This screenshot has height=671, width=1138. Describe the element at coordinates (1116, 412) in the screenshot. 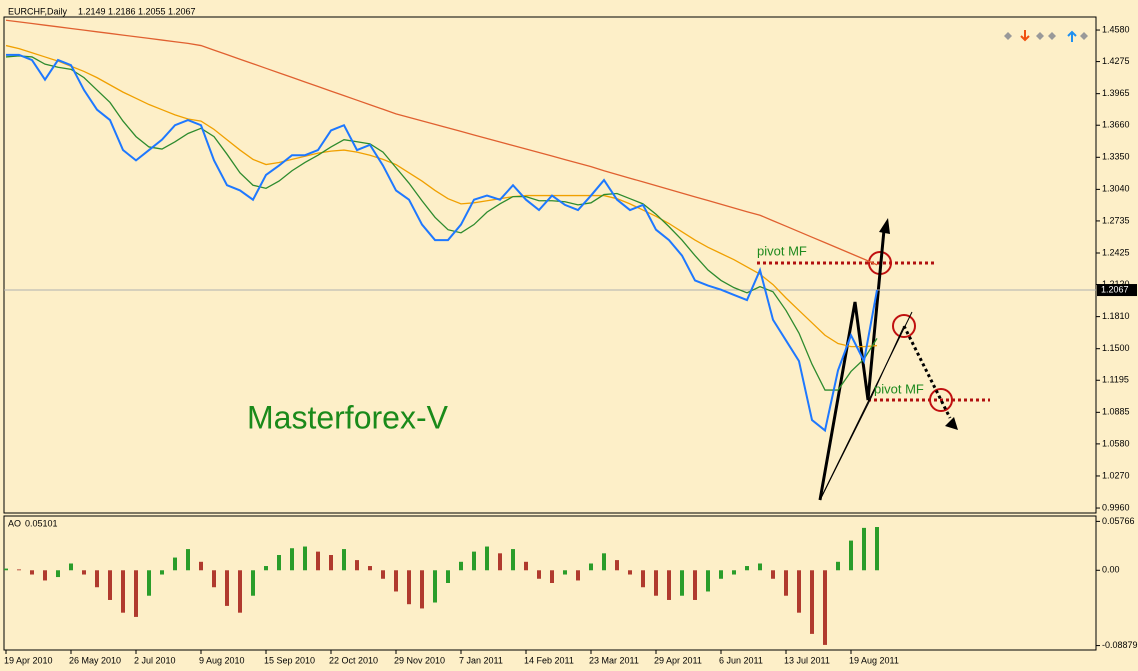

I see `y-tick-label: 1.0885` at that location.